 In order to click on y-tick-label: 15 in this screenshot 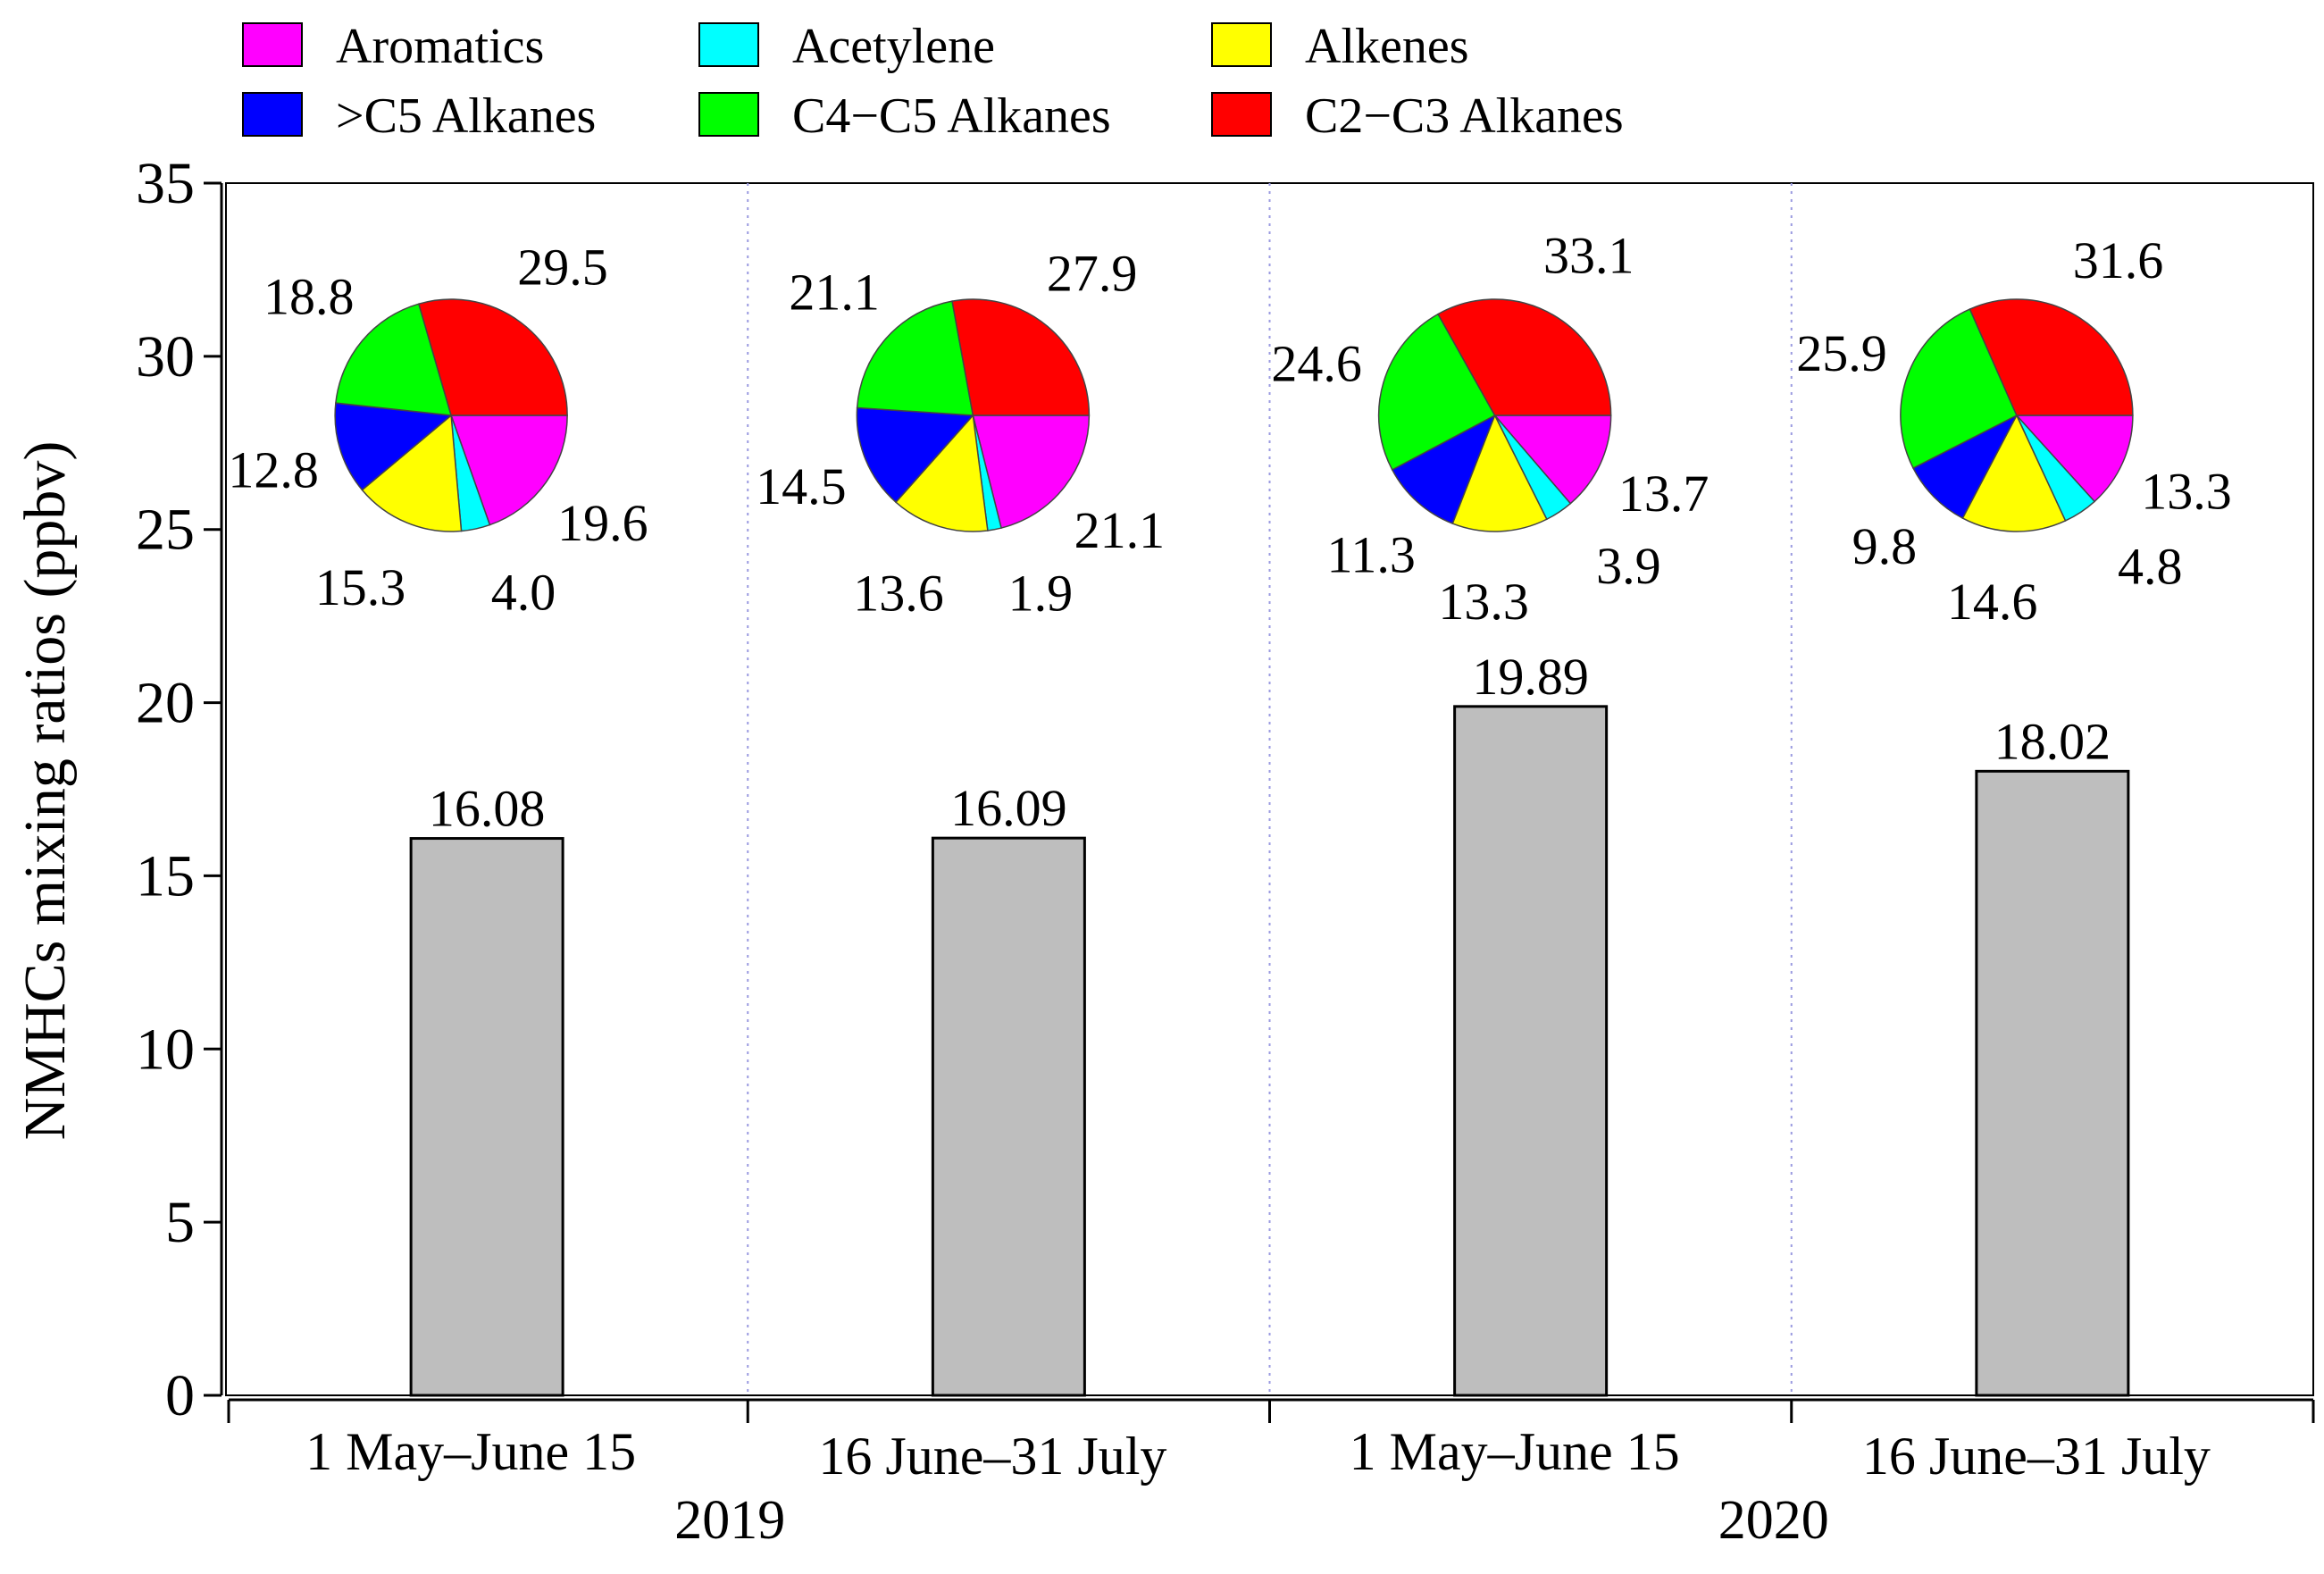, I will do `click(165, 875)`.